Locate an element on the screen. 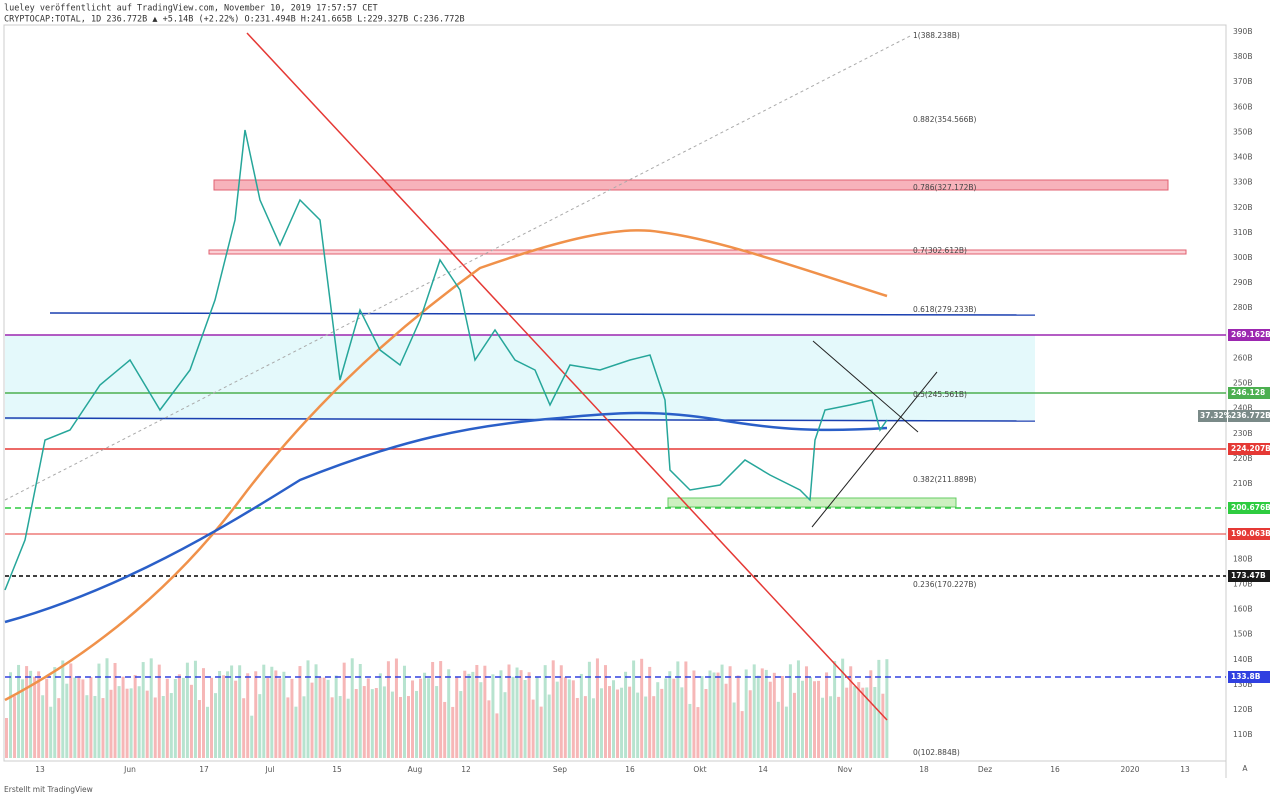 This screenshot has width=1271, height=800. price-axis-label: 260B is located at coordinates (1242, 357).